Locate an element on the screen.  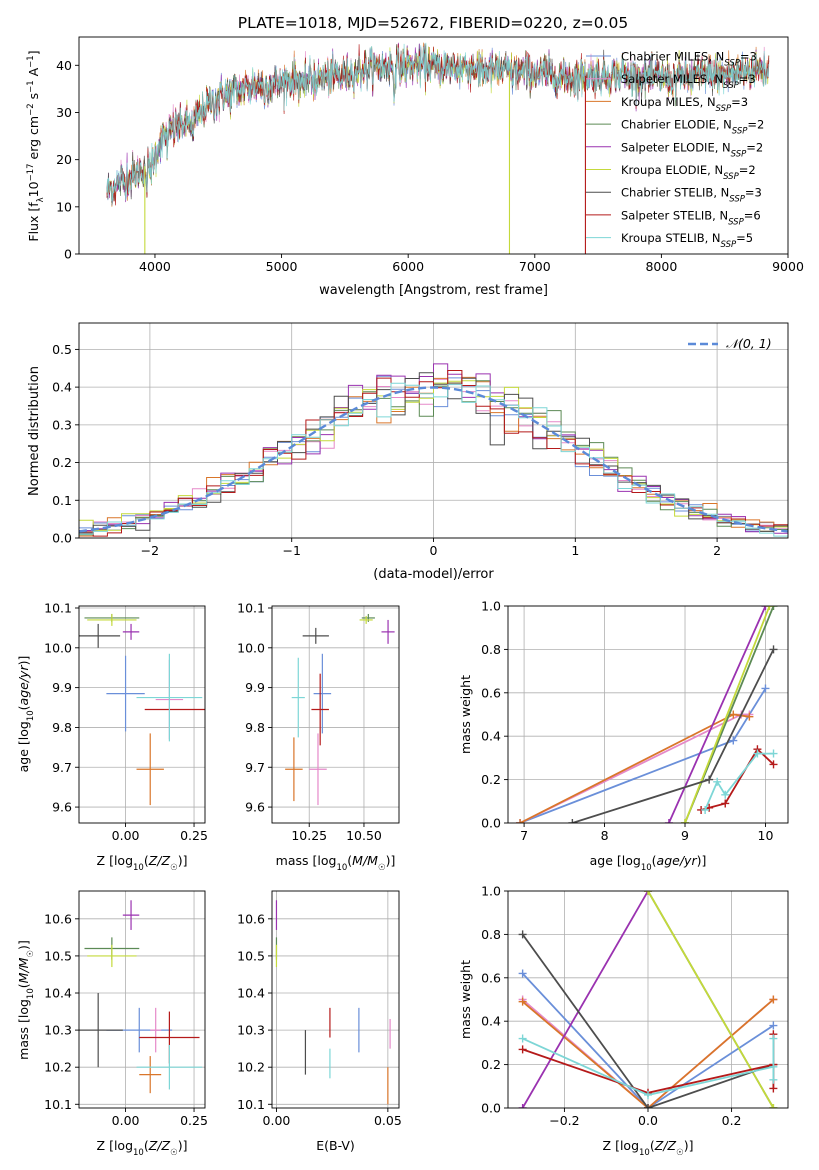
y-tick-label: 0.2 is located at coordinates (491, 779).